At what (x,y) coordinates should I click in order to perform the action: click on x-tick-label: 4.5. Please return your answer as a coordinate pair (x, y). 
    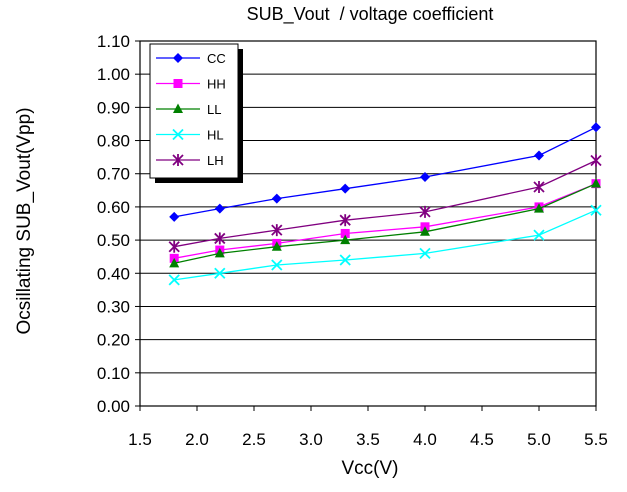
    Looking at the image, I should click on (482, 439).